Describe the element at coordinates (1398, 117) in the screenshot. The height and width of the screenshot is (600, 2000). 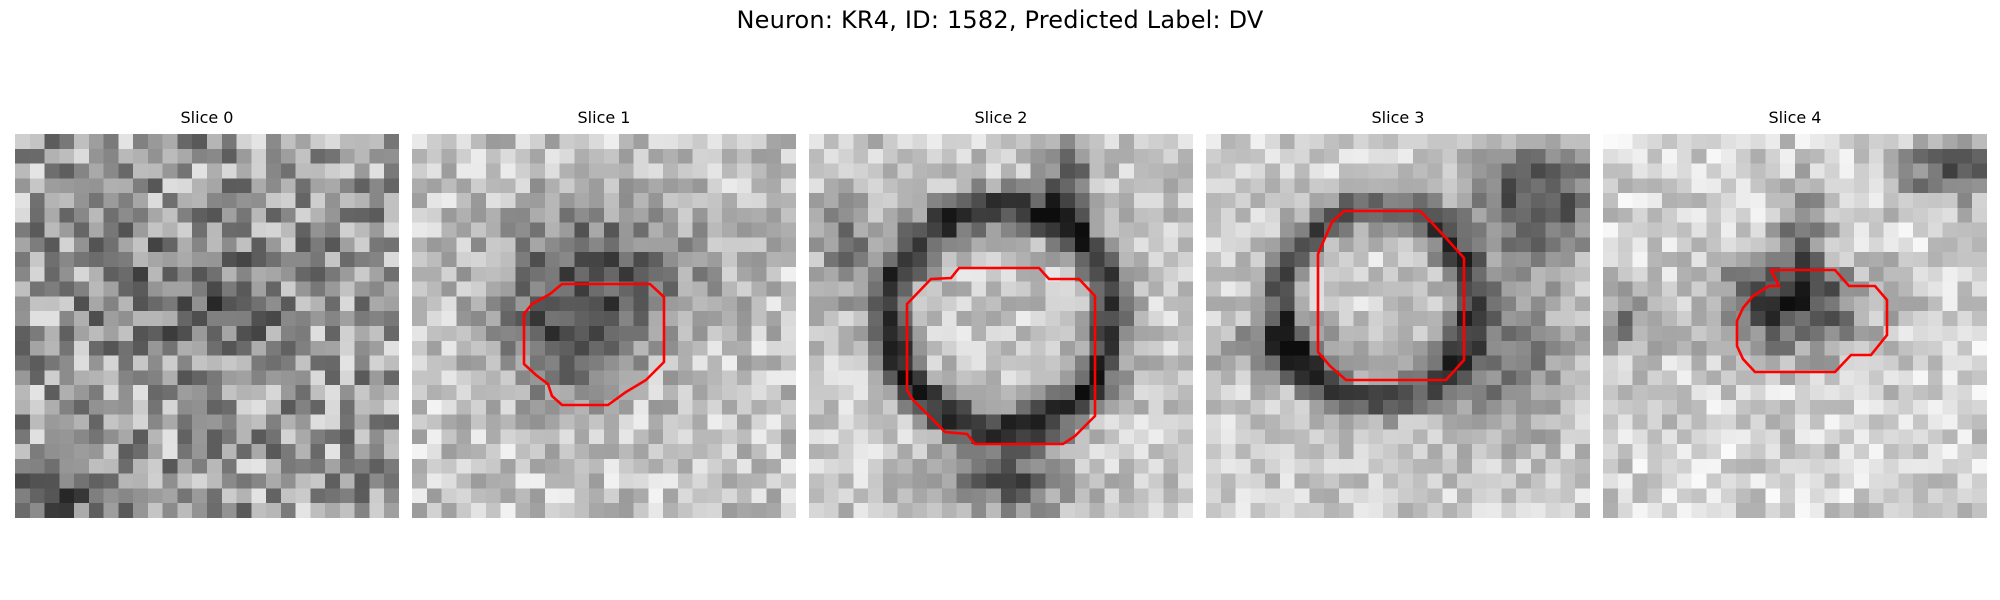
I see `slice-title-3: Slice 3` at that location.